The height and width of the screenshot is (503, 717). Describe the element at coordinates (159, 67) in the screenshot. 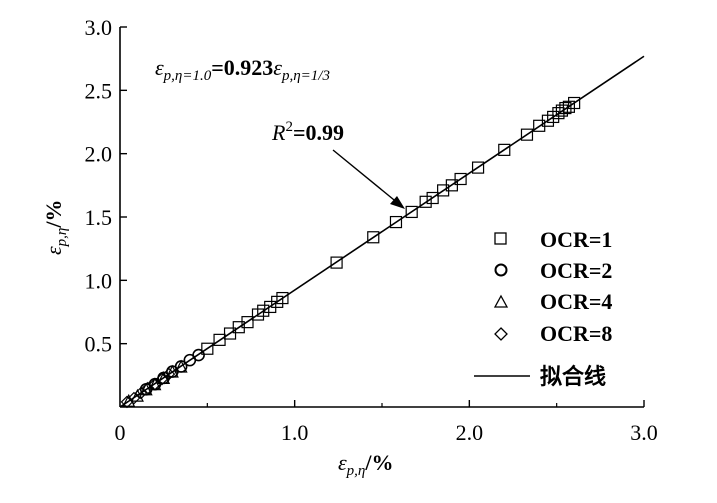

I see `equation-lhs-symbol: ε` at that location.